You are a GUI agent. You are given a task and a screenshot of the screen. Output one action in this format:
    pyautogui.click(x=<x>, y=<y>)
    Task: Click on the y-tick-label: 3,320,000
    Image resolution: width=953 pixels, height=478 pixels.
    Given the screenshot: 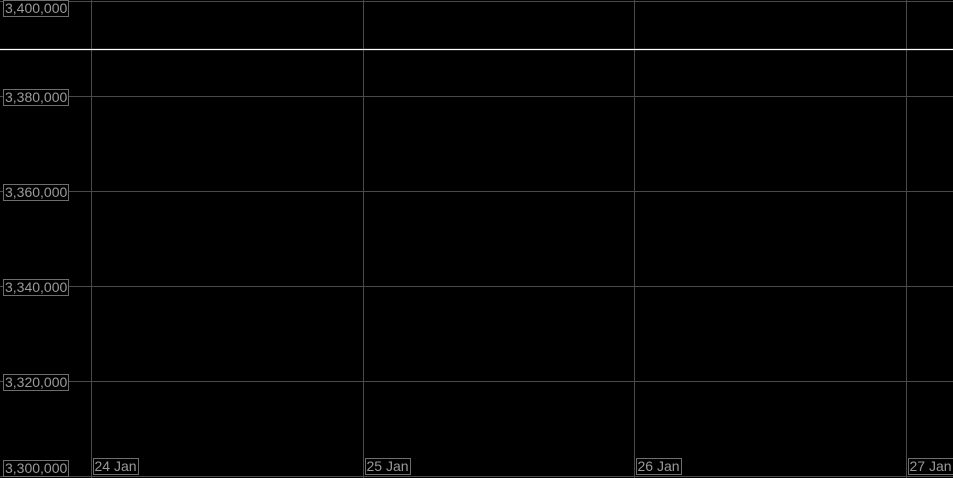 What is the action you would take?
    pyautogui.click(x=36, y=382)
    